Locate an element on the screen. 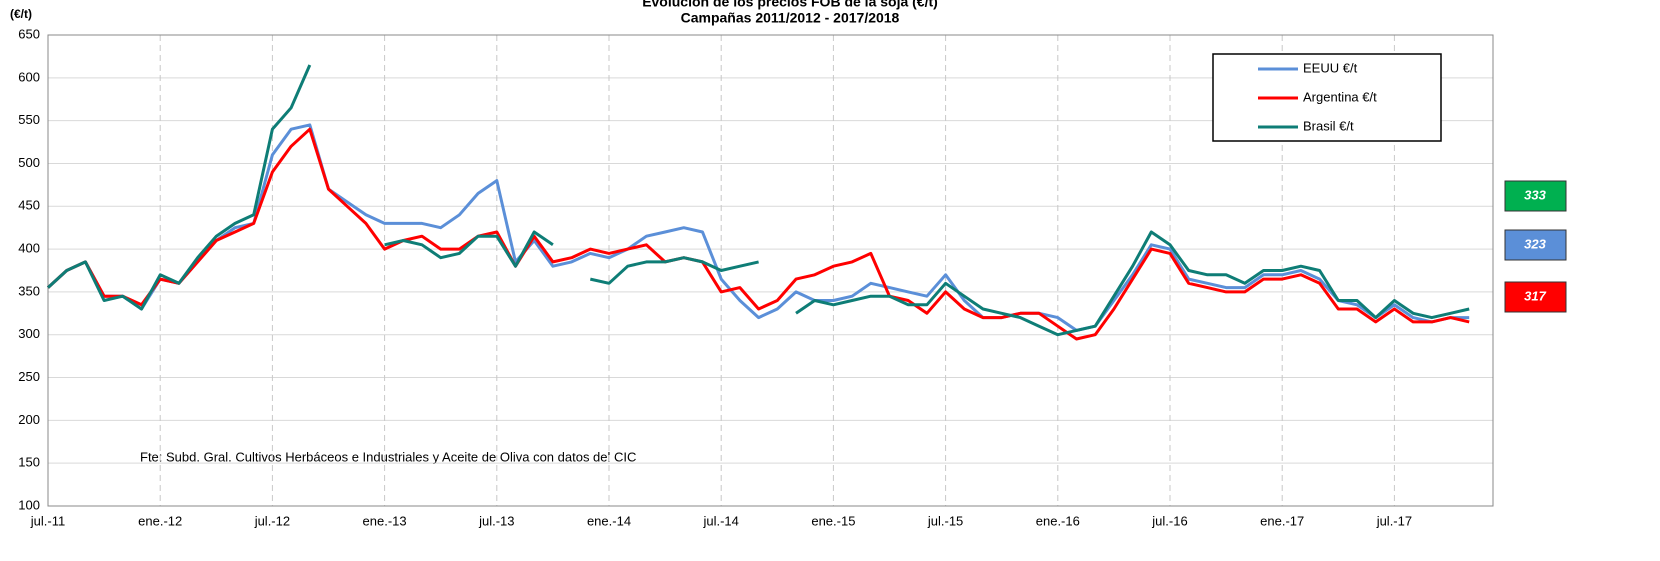 The height and width of the screenshot is (561, 1660). y-tick-label: 550 is located at coordinates (29, 119).